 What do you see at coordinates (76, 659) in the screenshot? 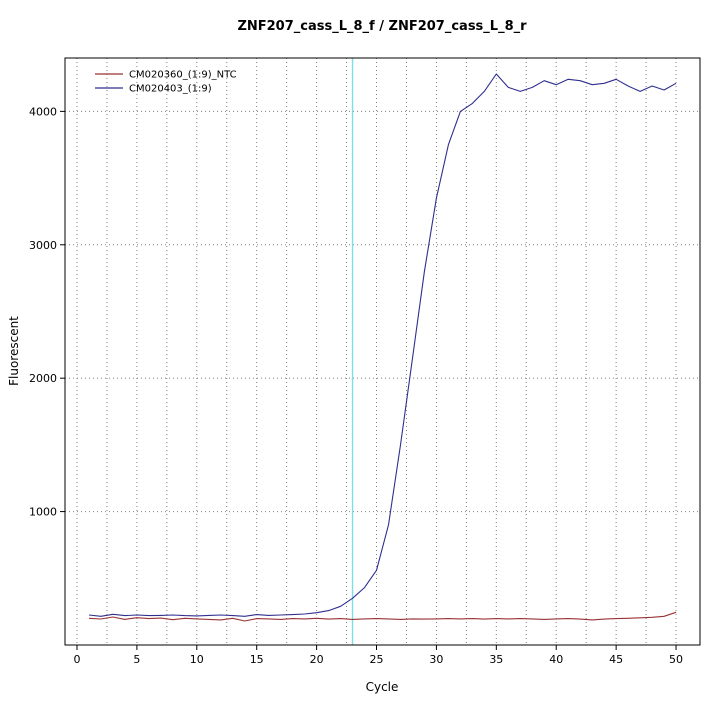
I see `x-tick-label: 0` at bounding box center [76, 659].